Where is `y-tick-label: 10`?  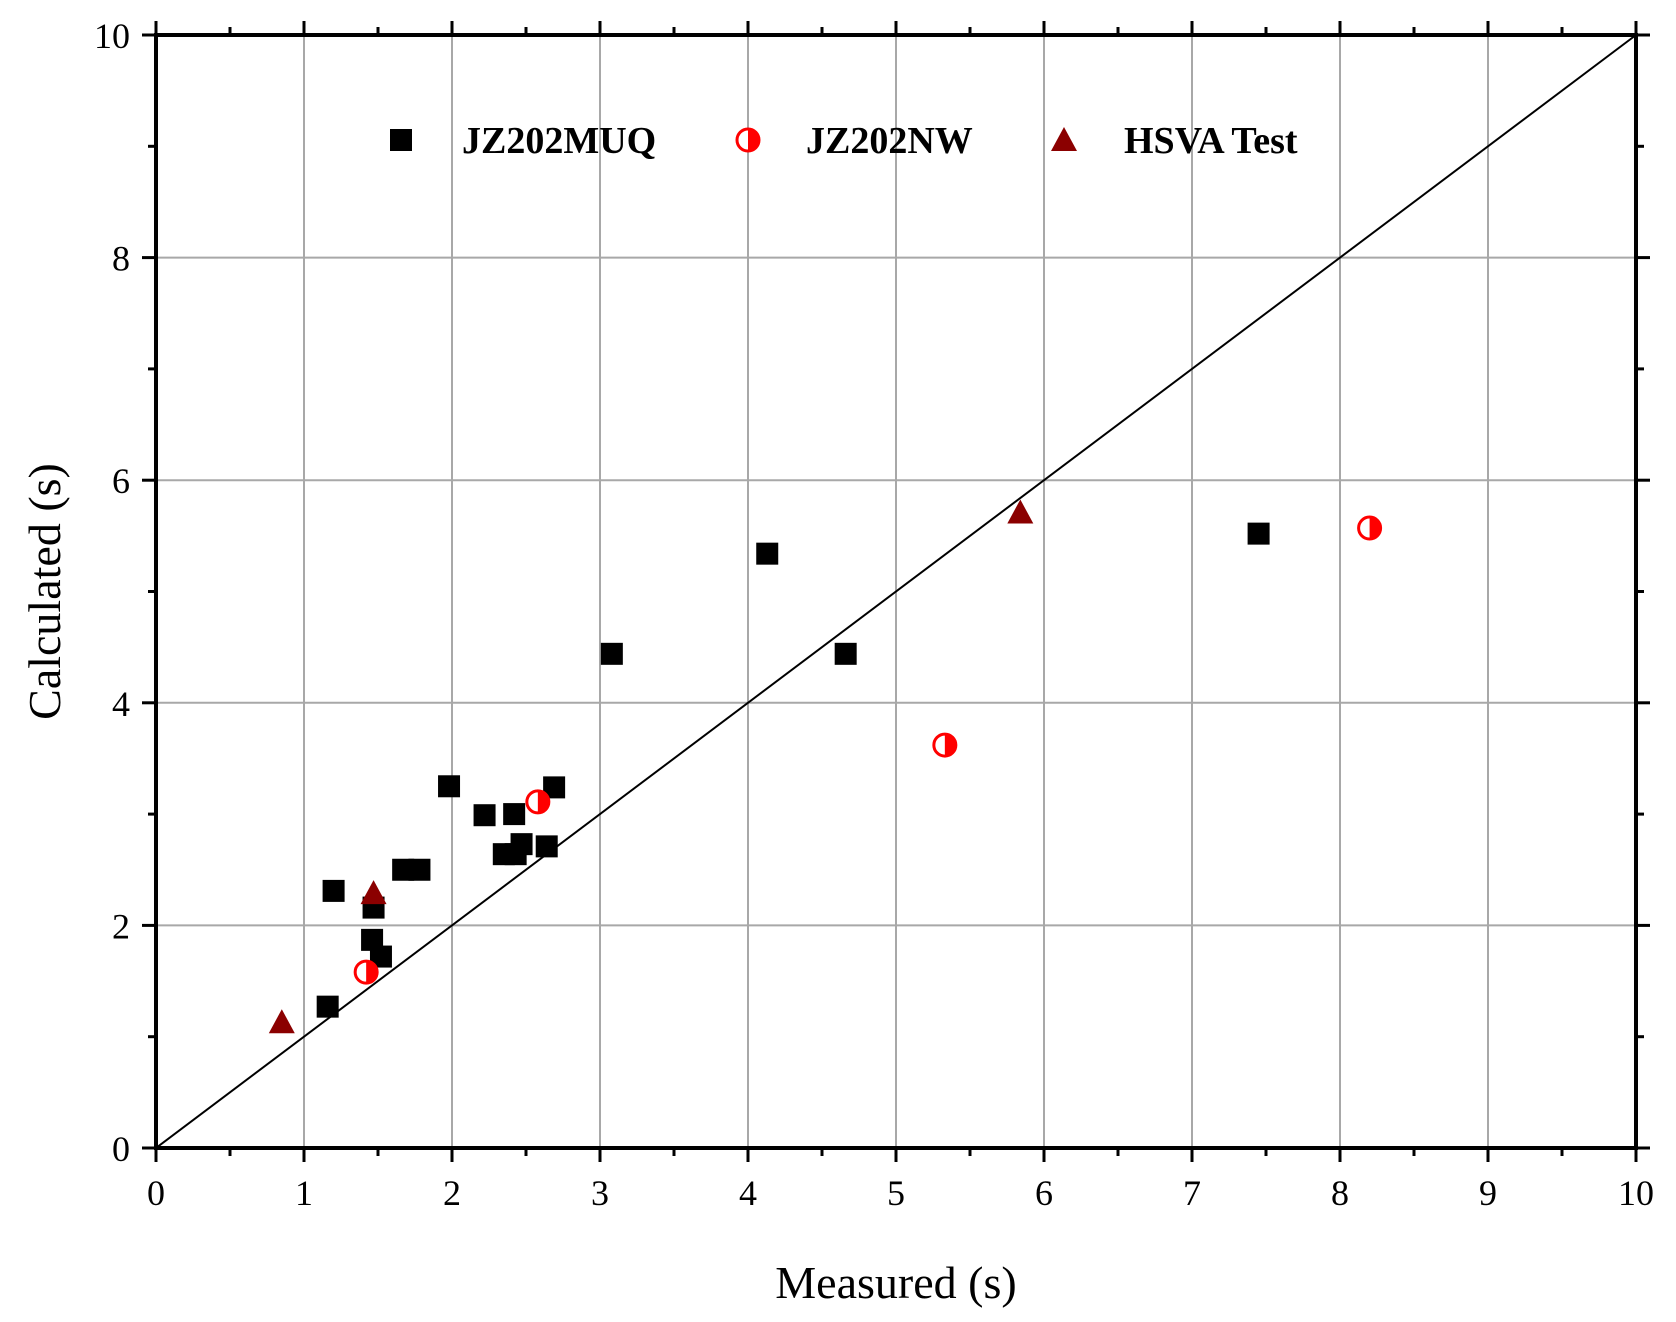
y-tick-label: 10 is located at coordinates (112, 36).